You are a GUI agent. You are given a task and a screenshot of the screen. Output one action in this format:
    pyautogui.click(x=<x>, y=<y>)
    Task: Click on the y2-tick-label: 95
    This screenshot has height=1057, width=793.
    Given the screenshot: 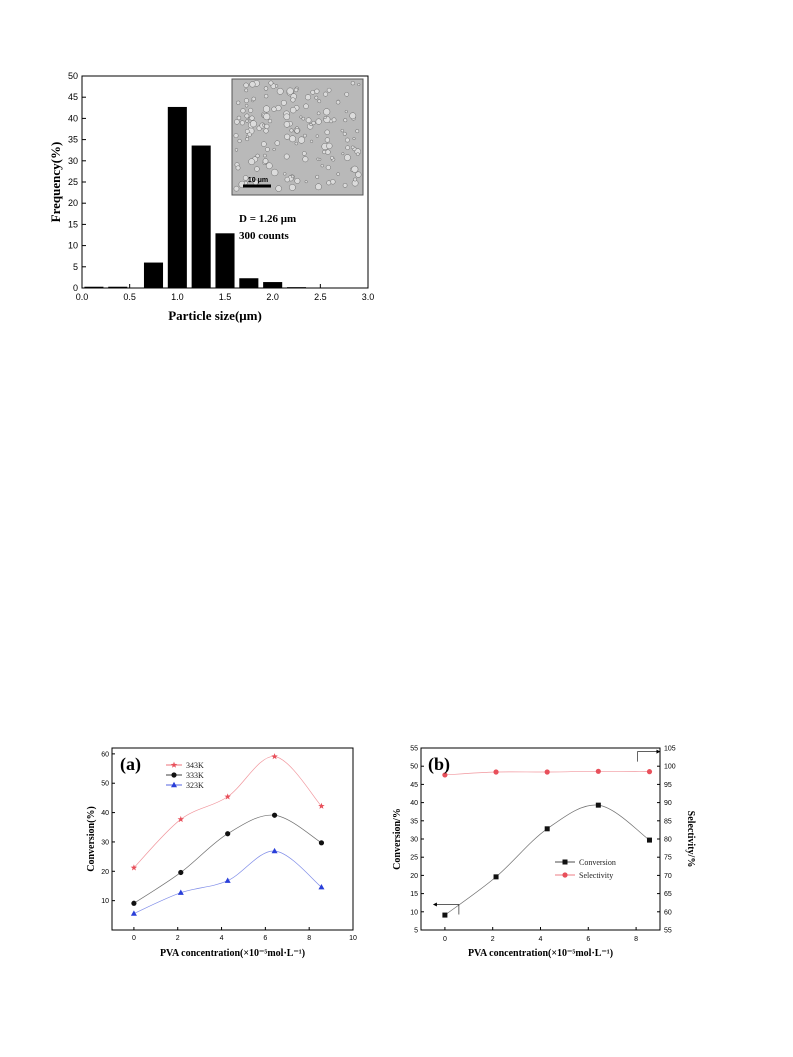 What is the action you would take?
    pyautogui.click(x=668, y=785)
    